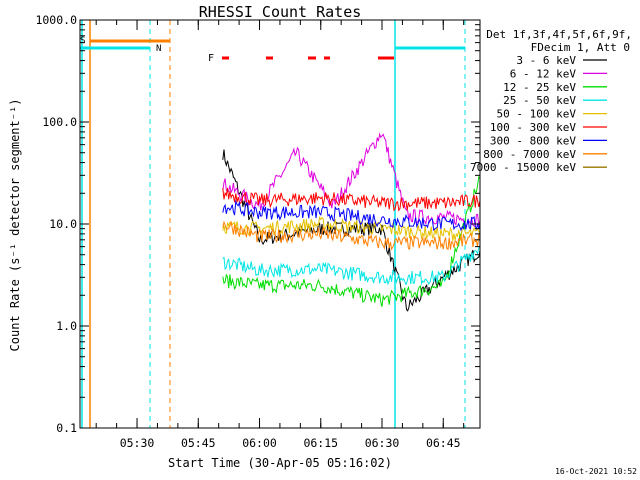 The height and width of the screenshot is (480, 640). Describe the element at coordinates (15, 225) in the screenshot. I see `y-axis-label: Count Rate (s⁻¹ detector segment⁻¹)` at that location.